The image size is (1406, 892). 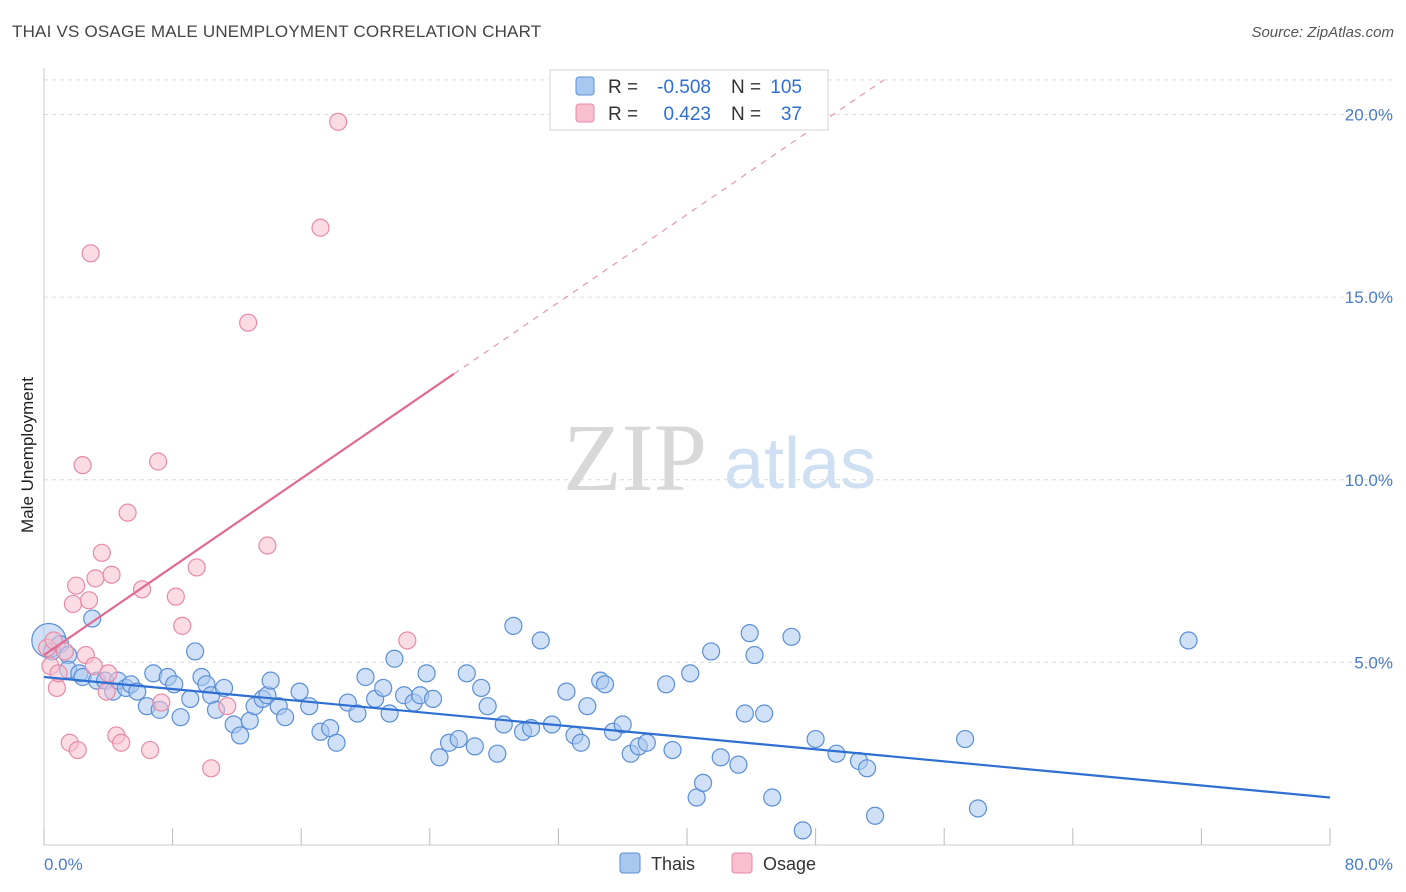 I want to click on legend-thais-swatch, so click(x=585, y=86).